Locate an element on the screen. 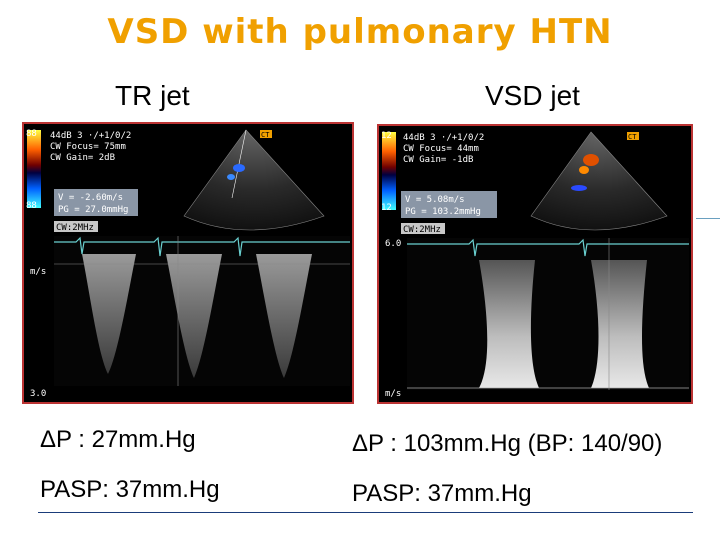  slide-title: VSD with pulmonary HTN is located at coordinates (360, 32).